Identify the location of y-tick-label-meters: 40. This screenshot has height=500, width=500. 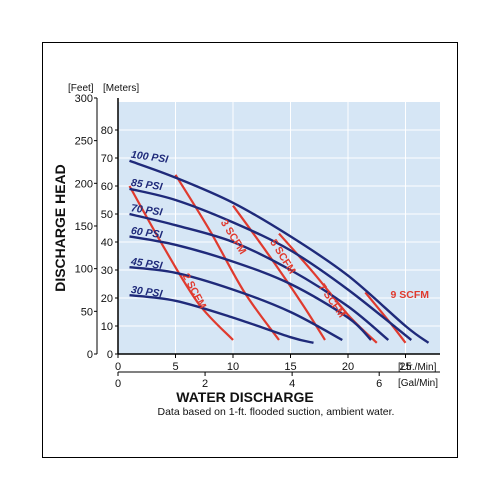
(107, 243).